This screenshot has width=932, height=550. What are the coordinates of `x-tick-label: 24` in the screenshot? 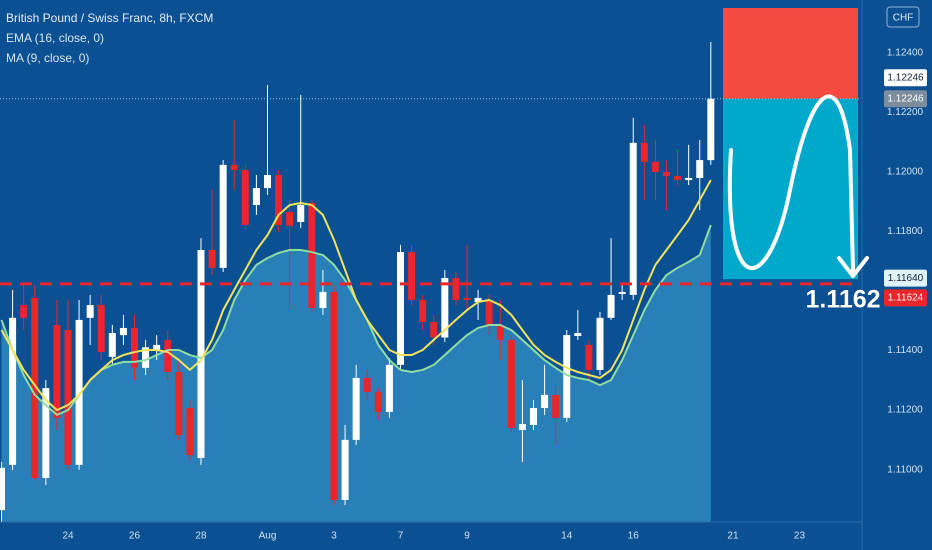 It's located at (68, 536).